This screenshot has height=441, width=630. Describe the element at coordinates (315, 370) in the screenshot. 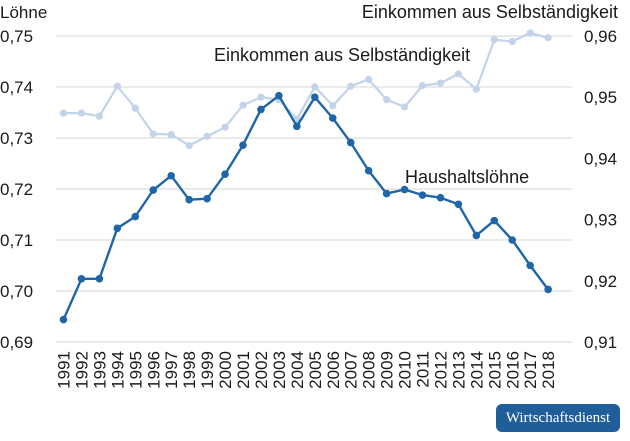

I see `x-tick-label: 2005` at that location.